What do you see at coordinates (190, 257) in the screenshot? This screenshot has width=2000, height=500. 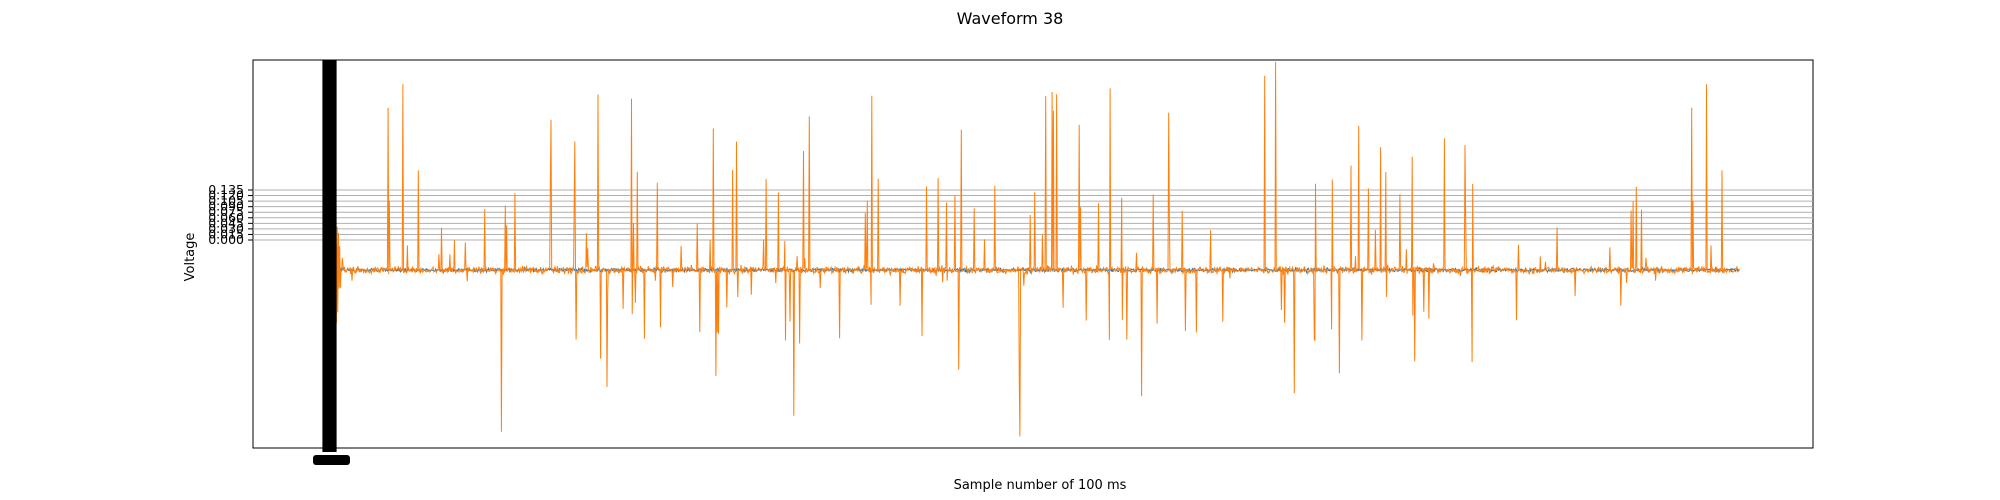 I see `y-axis-label: Voltage` at bounding box center [190, 257].